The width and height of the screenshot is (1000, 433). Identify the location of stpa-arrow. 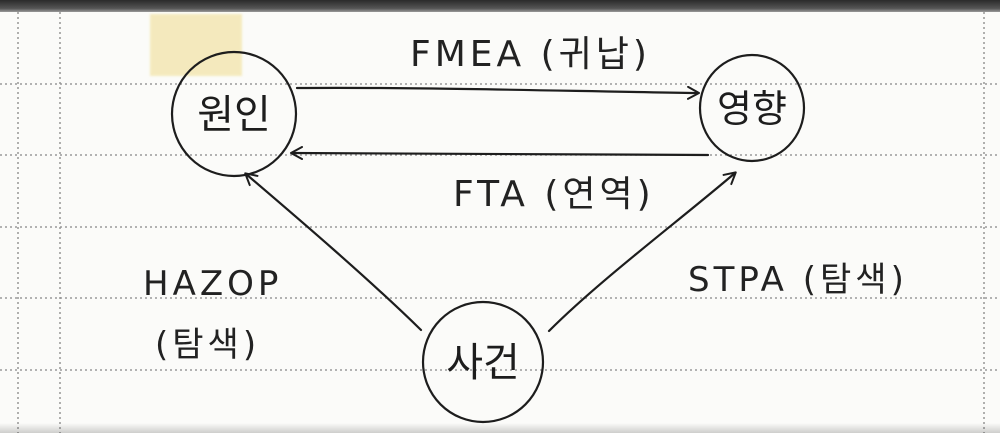
(642, 252).